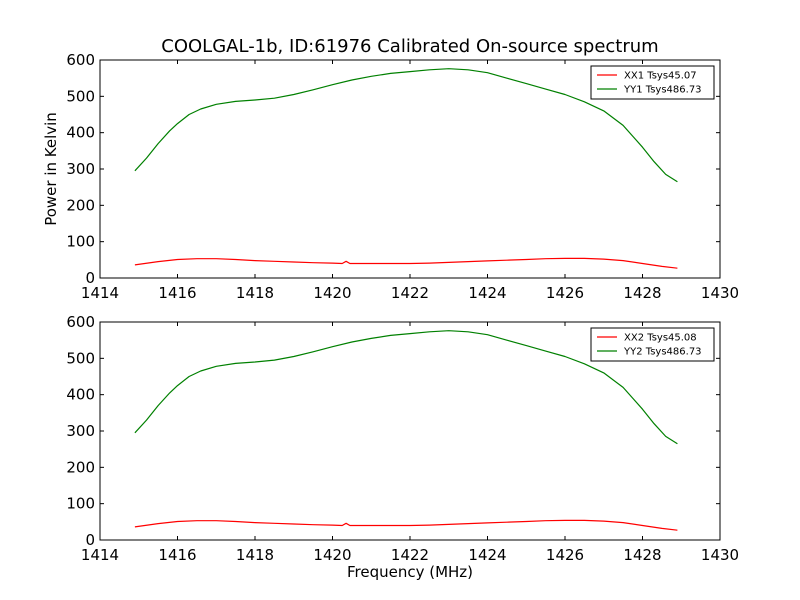 This screenshot has width=800, height=600. Describe the element at coordinates (660, 338) in the screenshot. I see `legend-entry-label: XX2 Tsys45.08` at that location.